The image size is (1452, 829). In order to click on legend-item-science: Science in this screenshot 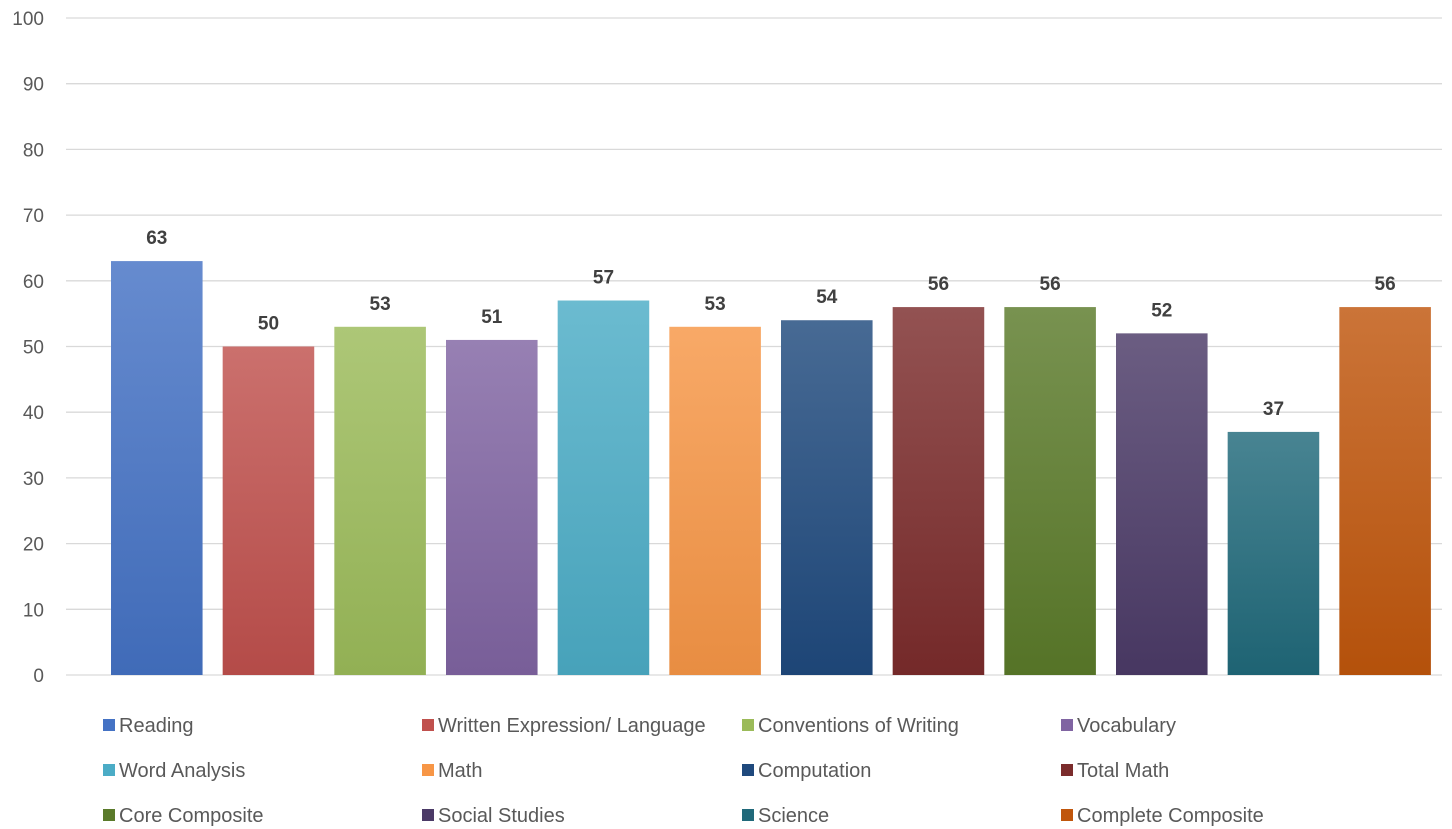, I will do `click(785, 816)`.